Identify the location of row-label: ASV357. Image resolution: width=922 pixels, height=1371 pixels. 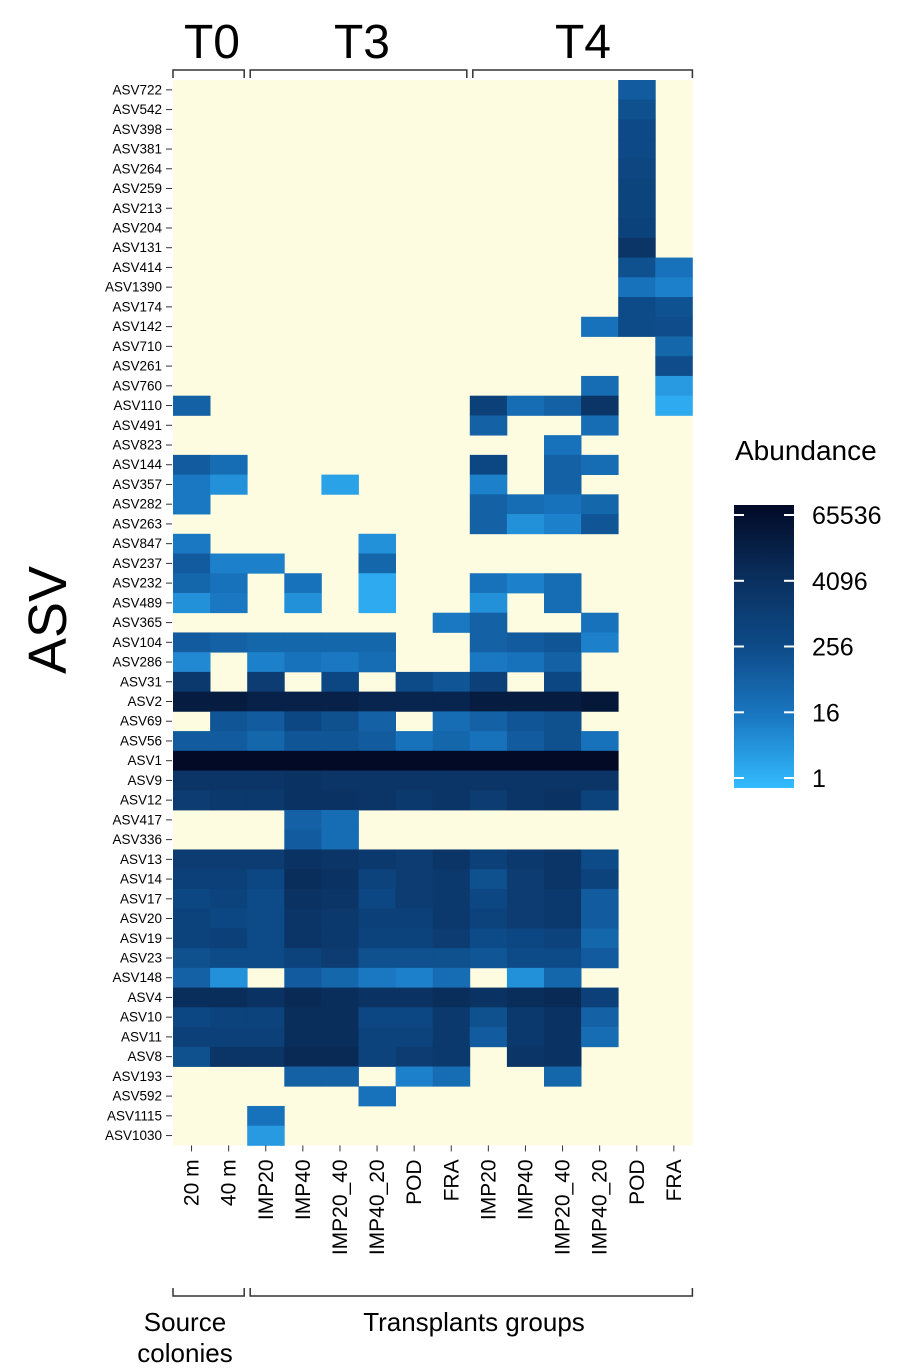
(137, 484).